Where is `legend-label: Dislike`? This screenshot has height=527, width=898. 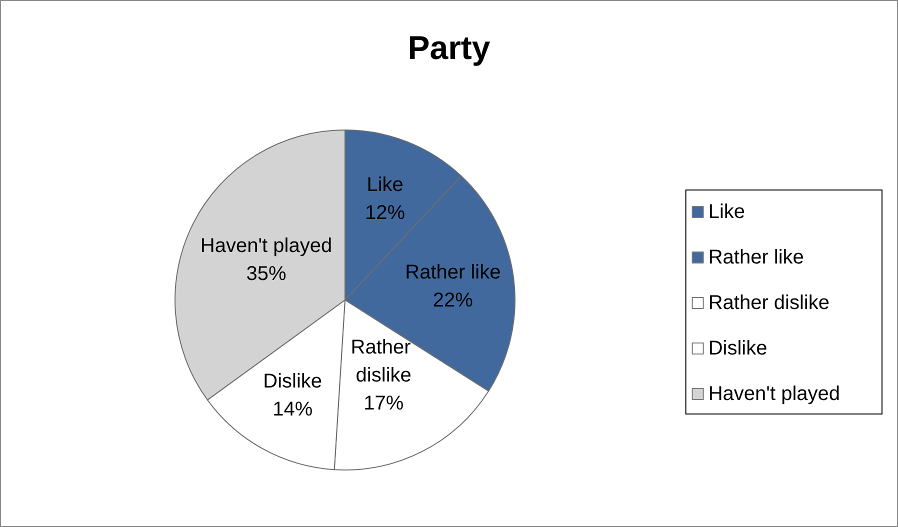 legend-label: Dislike is located at coordinates (738, 349).